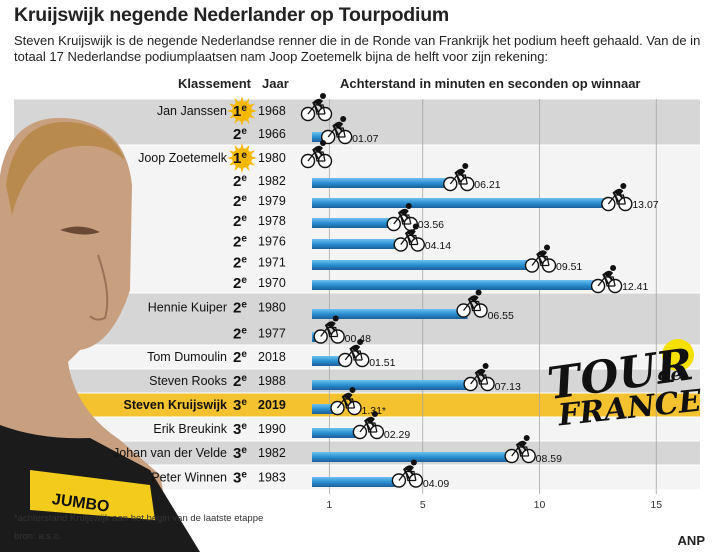  I want to click on year-label: 1971, so click(272, 263).